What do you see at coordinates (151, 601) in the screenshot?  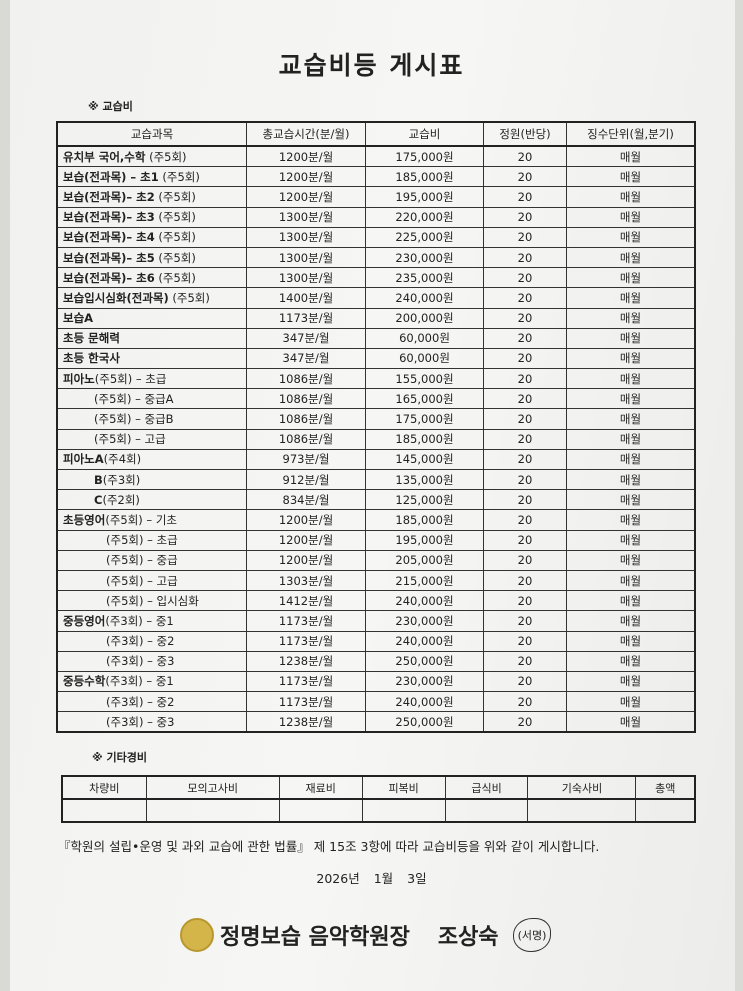 I see `subject-cell: (주5회) – 입시심화` at bounding box center [151, 601].